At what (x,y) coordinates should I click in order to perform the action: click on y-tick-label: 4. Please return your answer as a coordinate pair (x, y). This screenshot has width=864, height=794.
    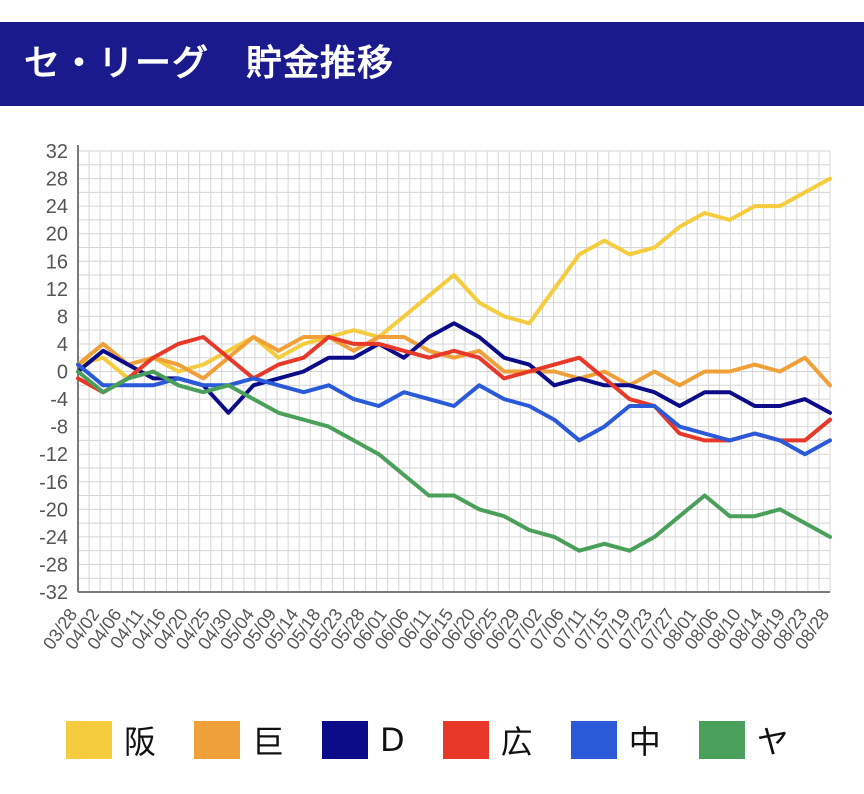
    Looking at the image, I should click on (62, 345).